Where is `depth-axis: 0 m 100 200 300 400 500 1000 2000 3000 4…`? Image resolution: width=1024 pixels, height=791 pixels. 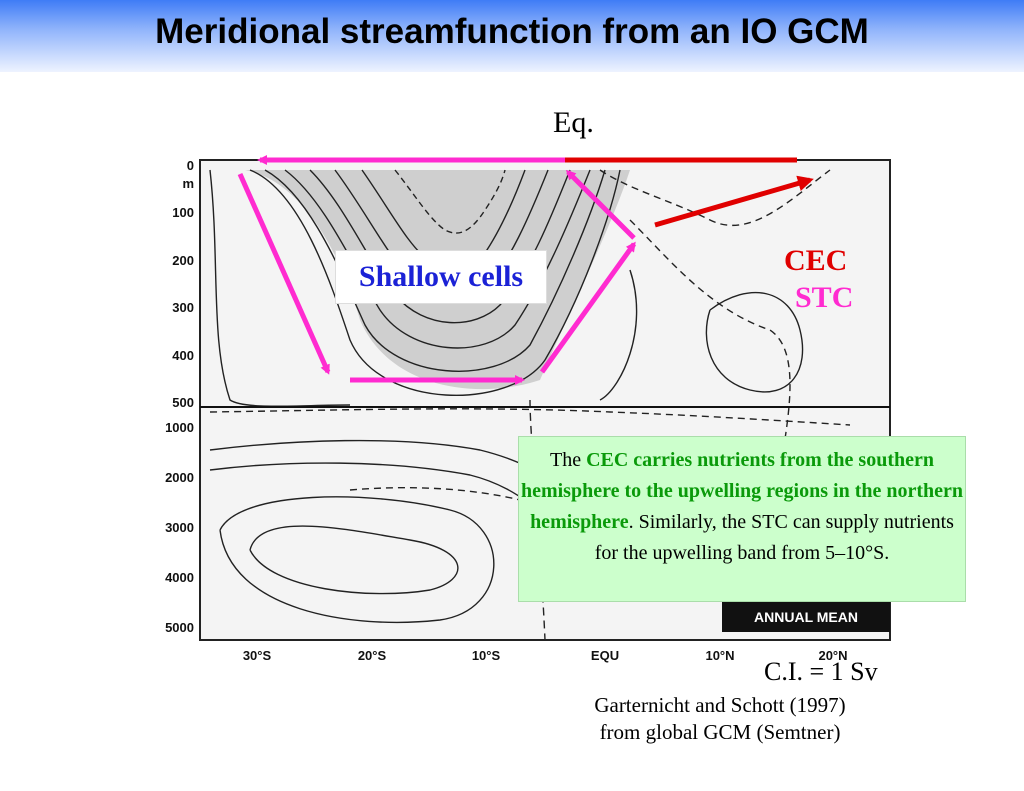
depth-axis: 0 m 100 200 300 400 500 1000 2000 3000 4… is located at coordinates (179, 396).